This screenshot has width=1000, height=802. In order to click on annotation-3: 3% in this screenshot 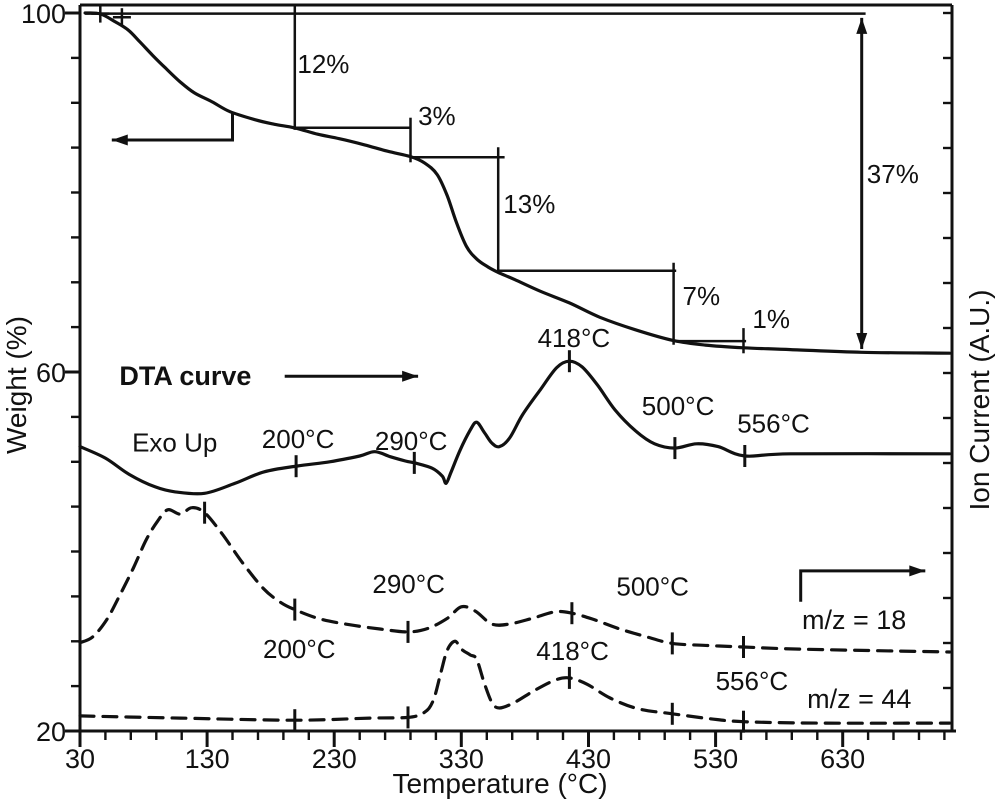, I will do `click(437, 116)`.